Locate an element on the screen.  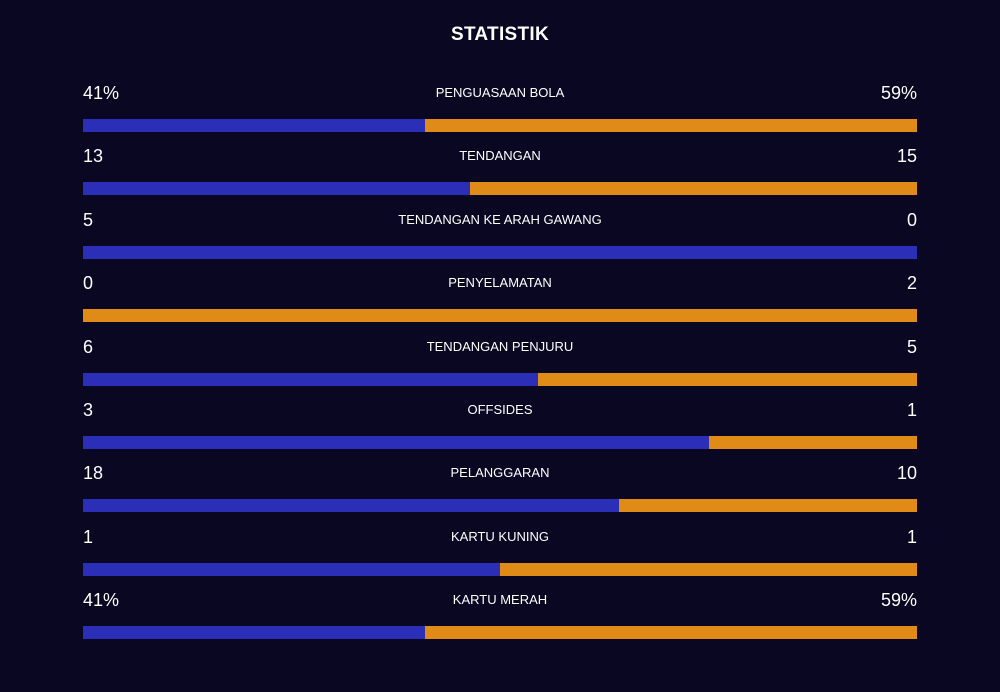
stat-label: PELANGGARAN is located at coordinates (500, 473).